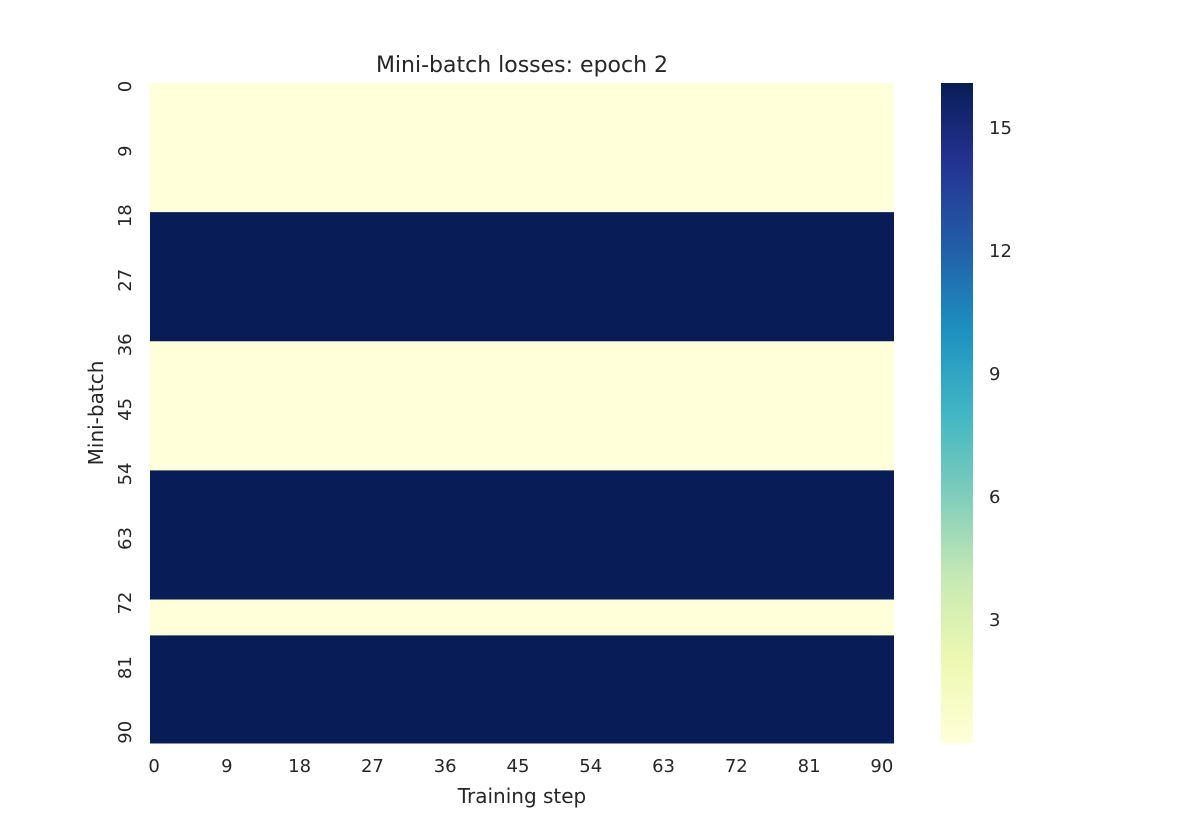 The width and height of the screenshot is (1200, 825). Describe the element at coordinates (125, 732) in the screenshot. I see `y-tick-label: 90` at that location.